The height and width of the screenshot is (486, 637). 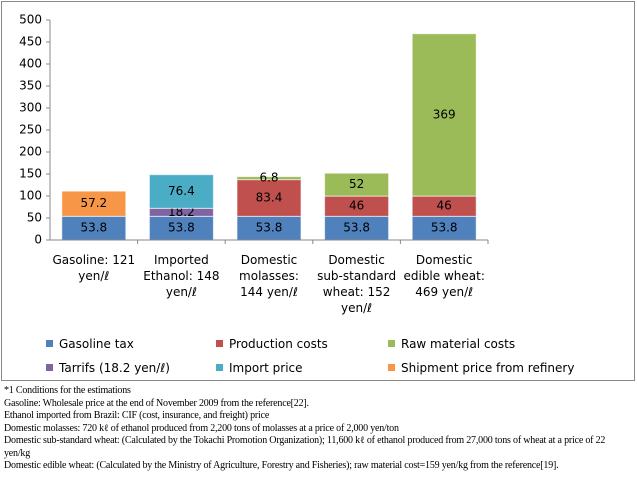 I want to click on legend-item: Import price, so click(x=259, y=368).